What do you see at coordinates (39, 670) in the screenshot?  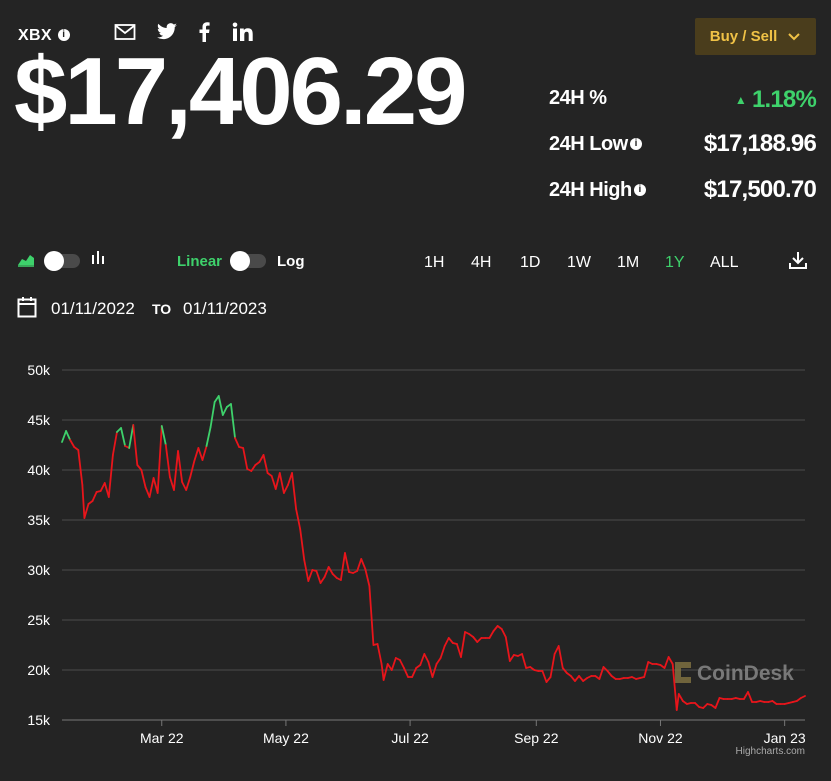 I see `y-tick-label: 20k` at bounding box center [39, 670].